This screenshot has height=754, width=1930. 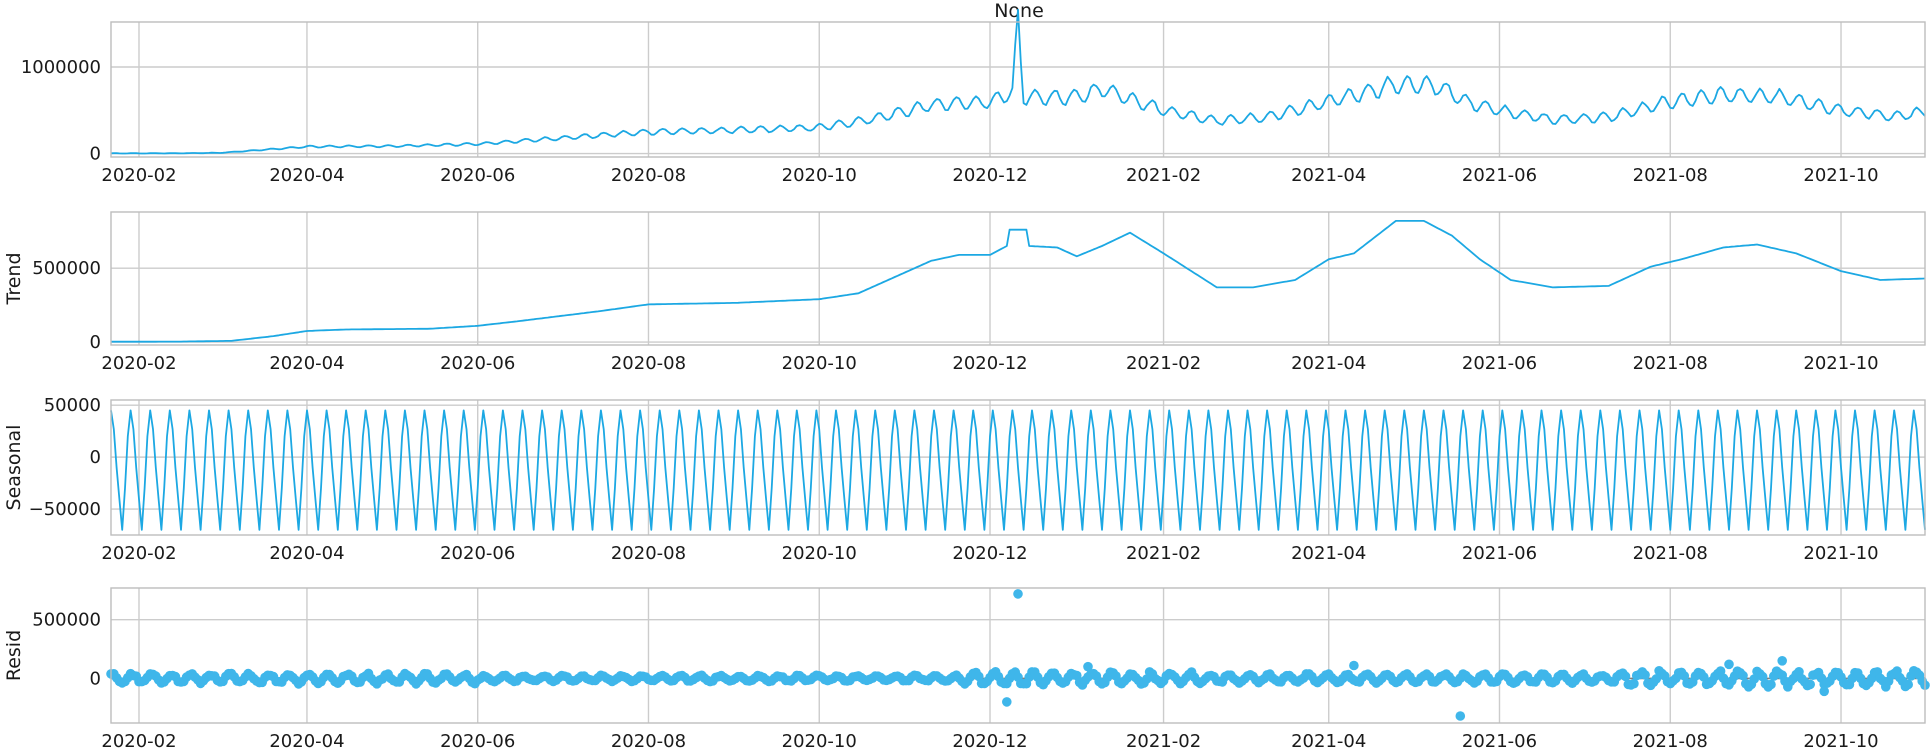 I want to click on y-axis-title: Seasonal, so click(x=14, y=468).